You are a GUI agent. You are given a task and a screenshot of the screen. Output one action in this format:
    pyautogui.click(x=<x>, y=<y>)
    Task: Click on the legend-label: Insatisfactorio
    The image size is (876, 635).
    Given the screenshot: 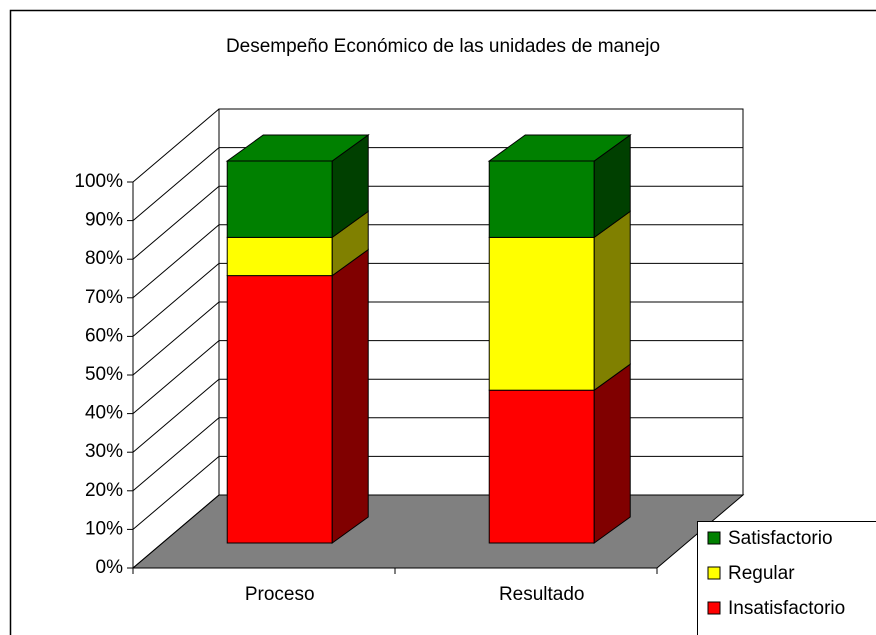 What is the action you would take?
    pyautogui.click(x=786, y=608)
    